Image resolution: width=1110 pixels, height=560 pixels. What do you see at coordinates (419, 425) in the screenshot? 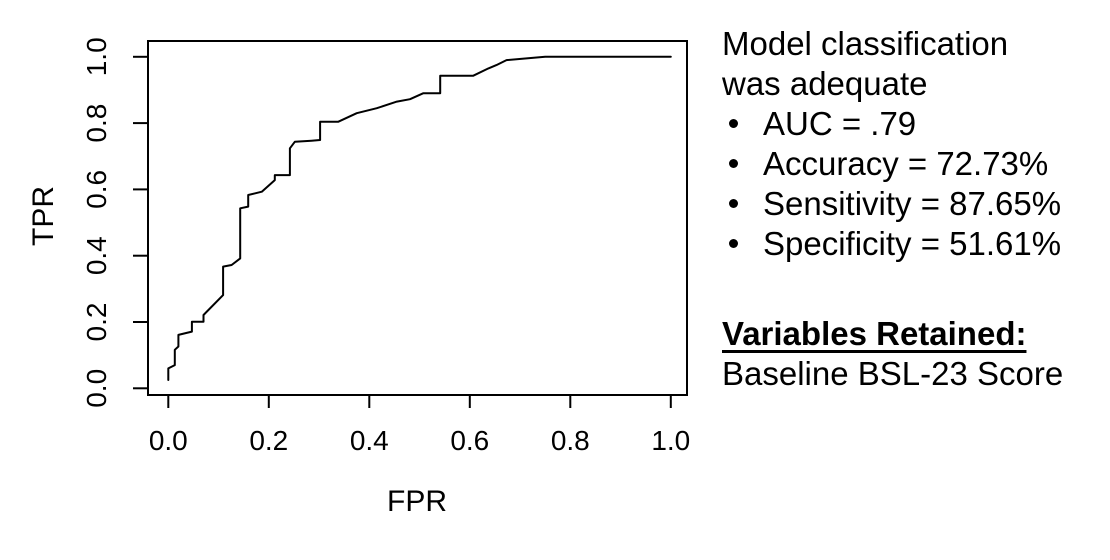
I see `x-axis-ticks: 0.0 0.2 0.4 0.6 0.8 1.0` at bounding box center [419, 425].